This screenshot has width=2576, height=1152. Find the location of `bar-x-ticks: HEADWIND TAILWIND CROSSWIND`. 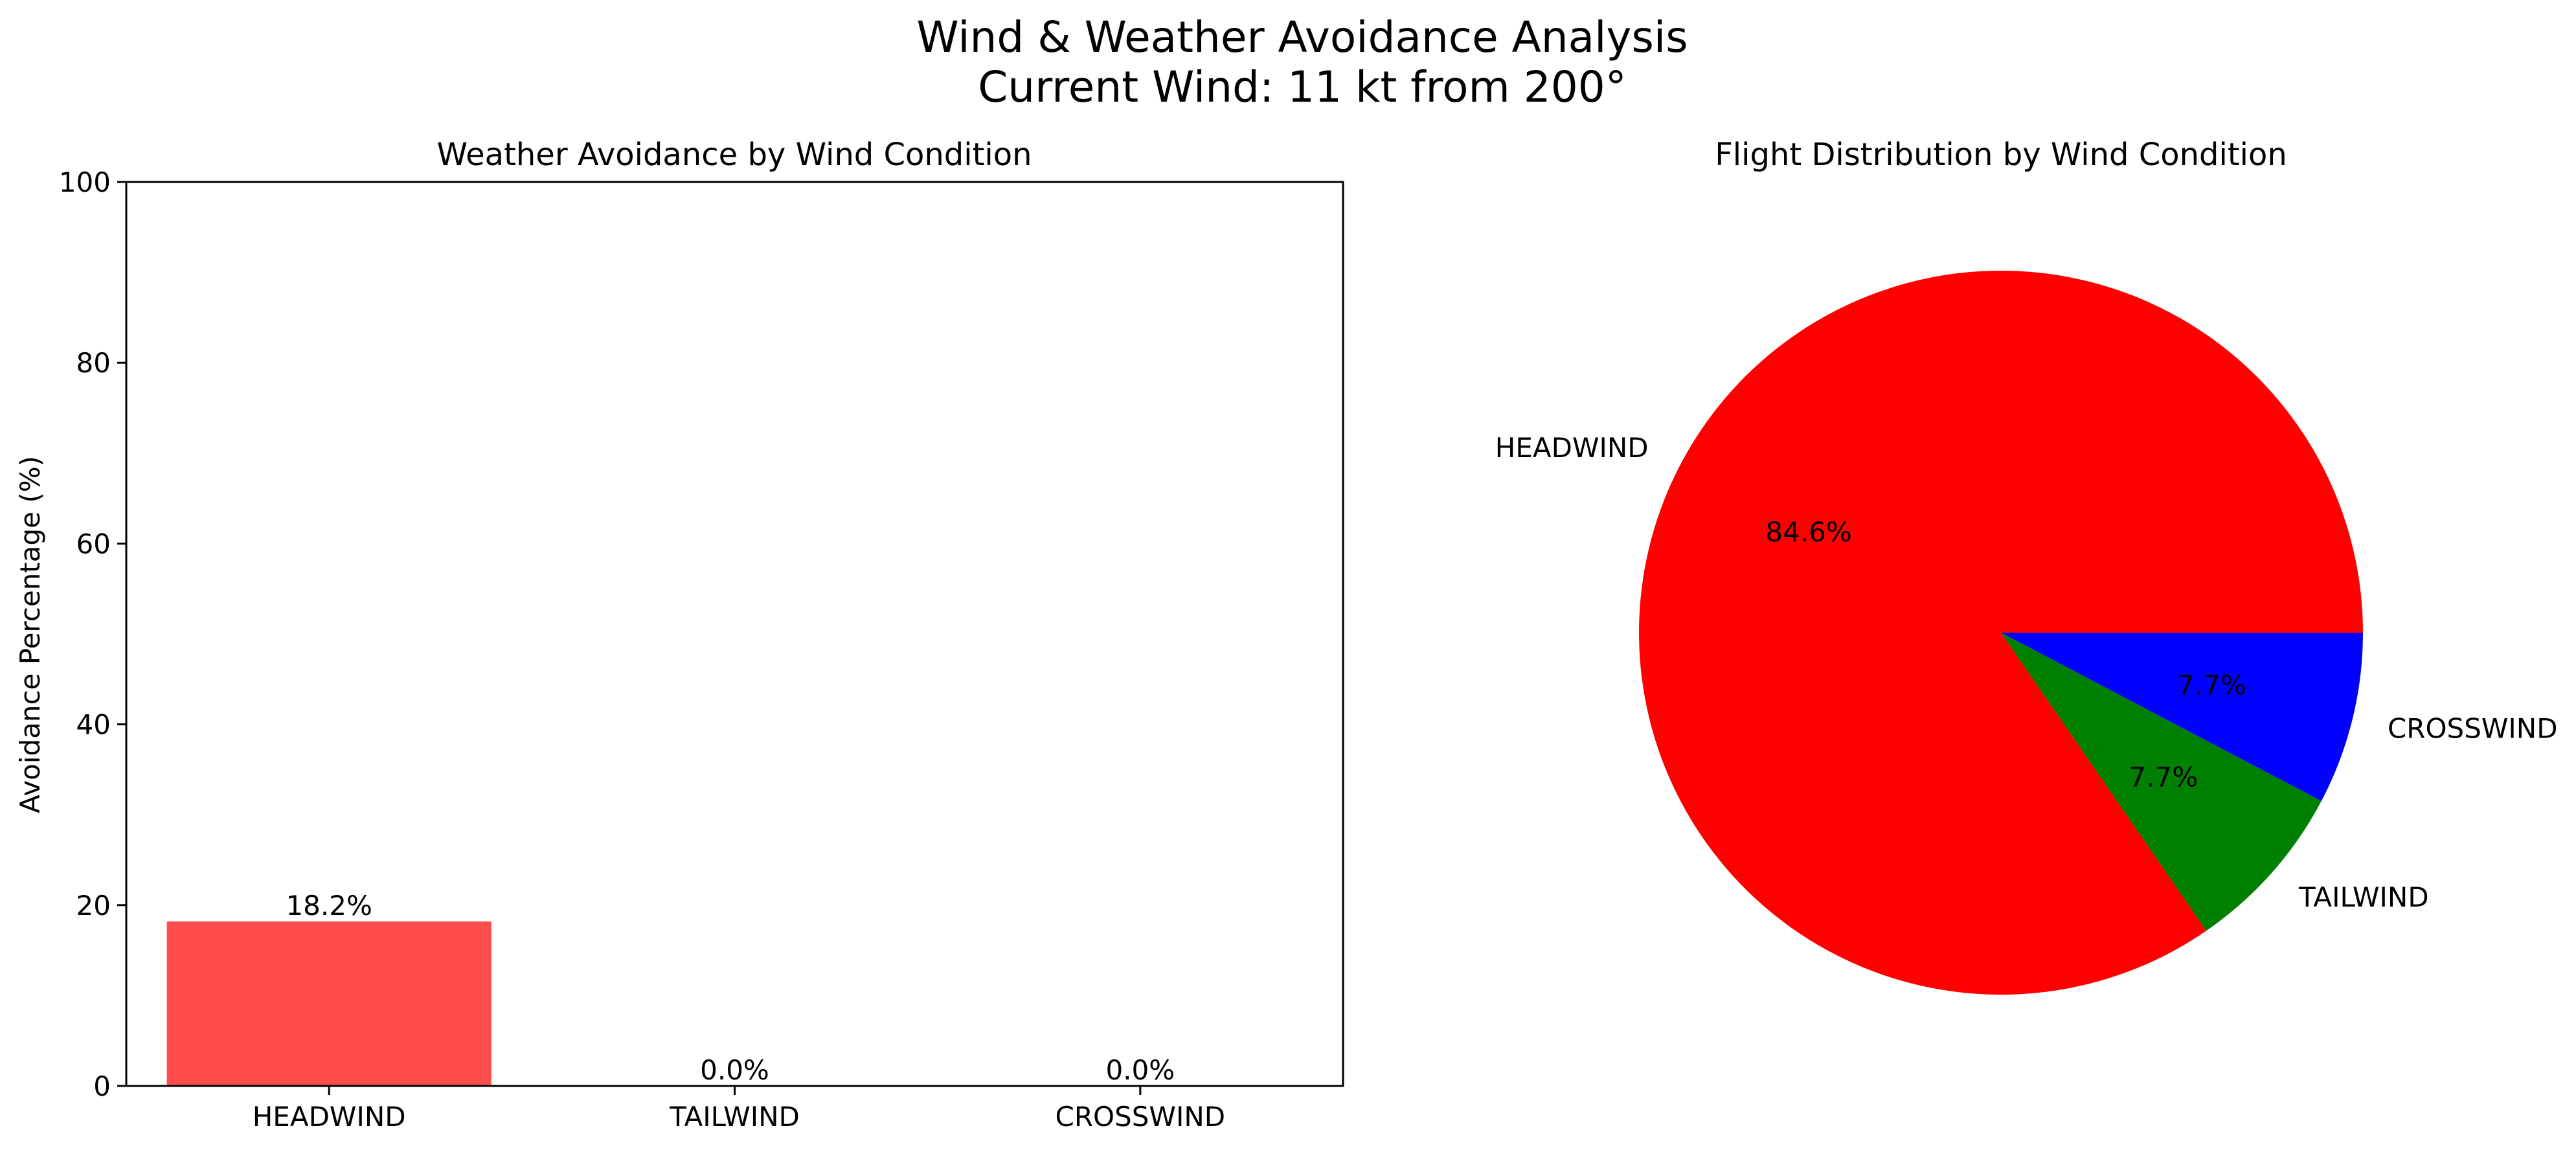

bar-x-ticks: HEADWIND TAILWIND CROSSWIND is located at coordinates (739, 1109).